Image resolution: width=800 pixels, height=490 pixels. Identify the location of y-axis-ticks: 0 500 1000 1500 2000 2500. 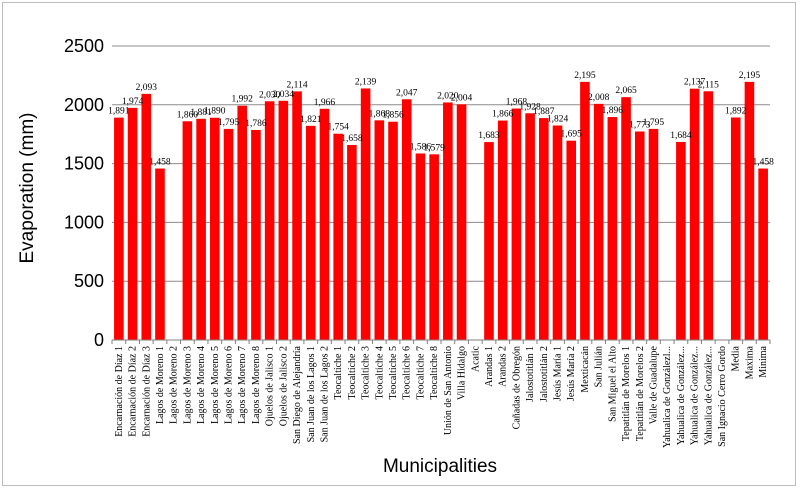
(84, 193).